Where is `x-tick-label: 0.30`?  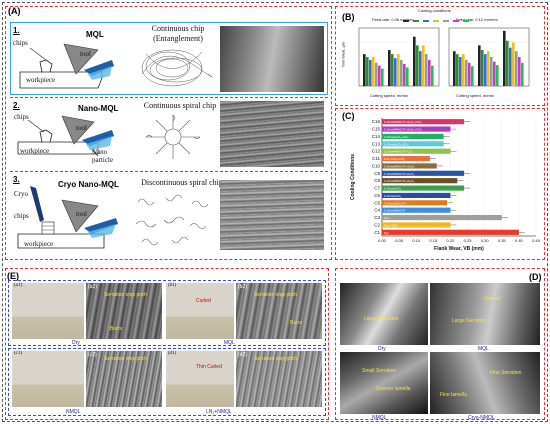
x-tick-label: 0.30 is located at coordinates (485, 240).